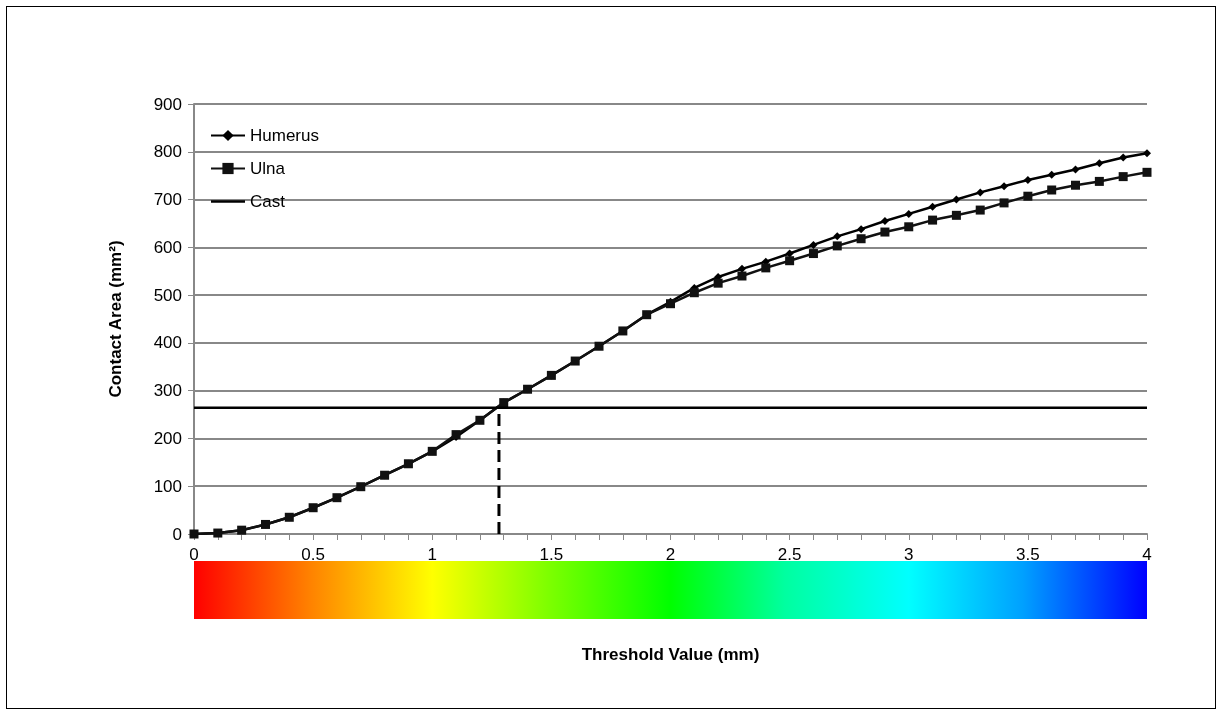 The height and width of the screenshot is (717, 1224). I want to click on x-tick-label: 0, so click(194, 554).